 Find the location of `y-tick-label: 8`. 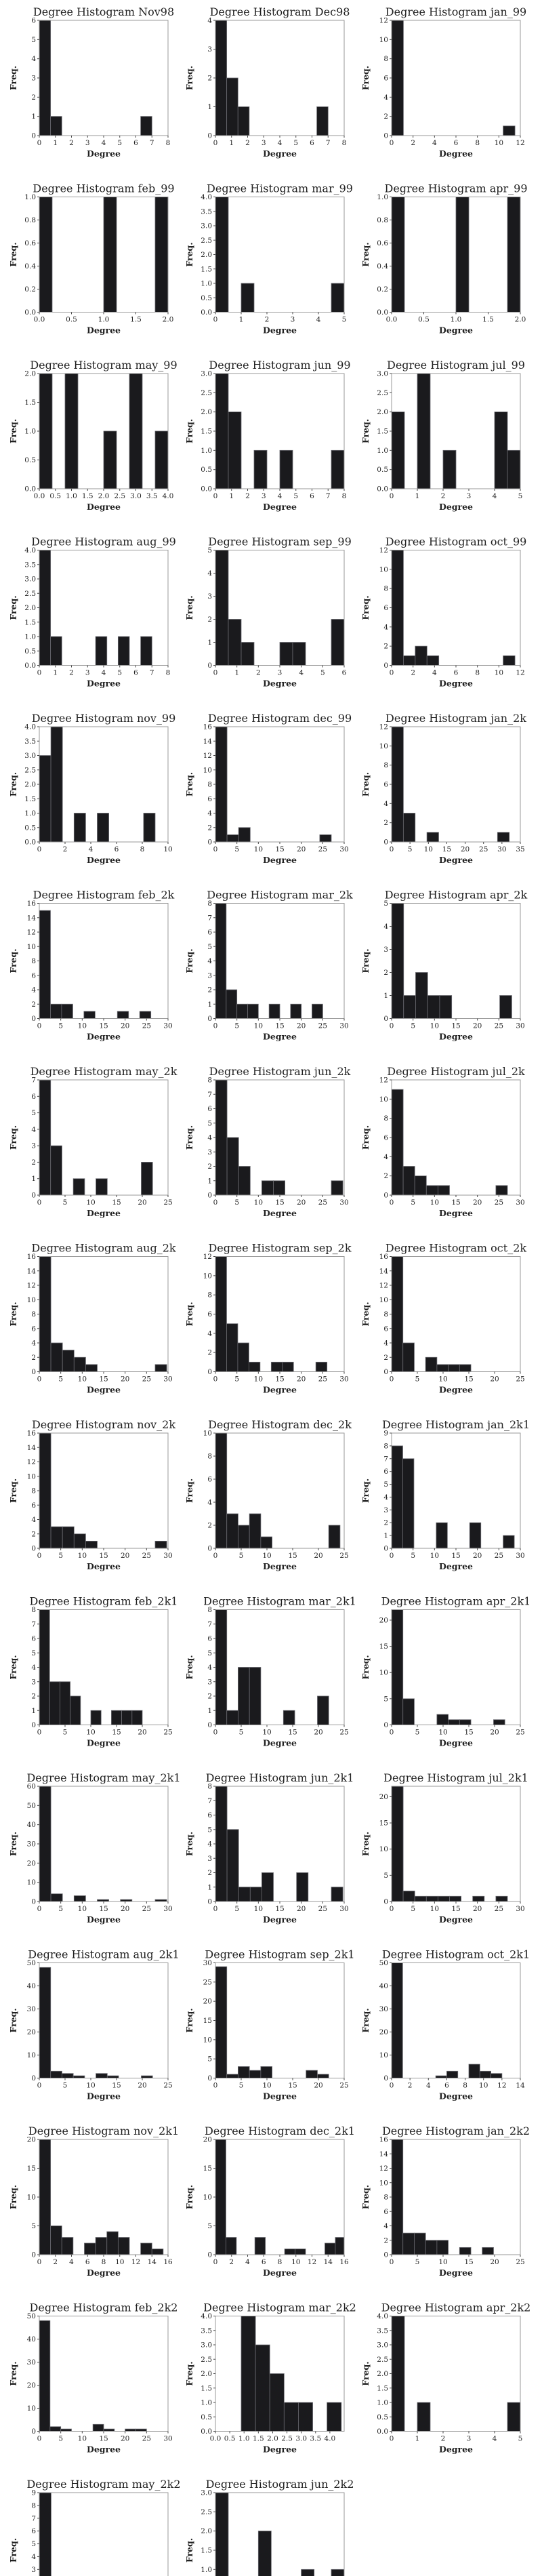

y-tick-label: 8 is located at coordinates (33, 2505).